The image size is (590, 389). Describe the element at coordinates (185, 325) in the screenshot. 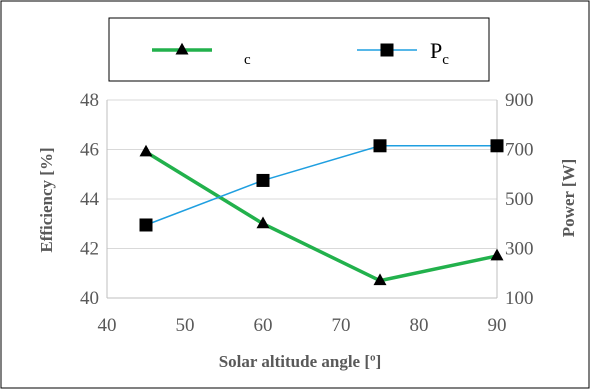

I see `x-tick-label: 50` at that location.